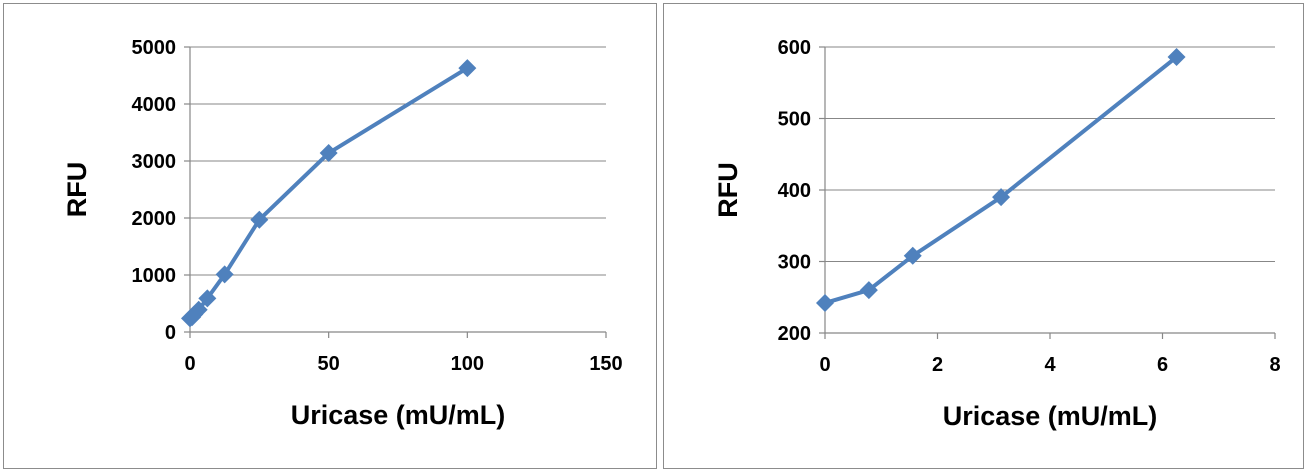  Describe the element at coordinates (154, 105) in the screenshot. I see `y-tick-label: 4000` at that location.